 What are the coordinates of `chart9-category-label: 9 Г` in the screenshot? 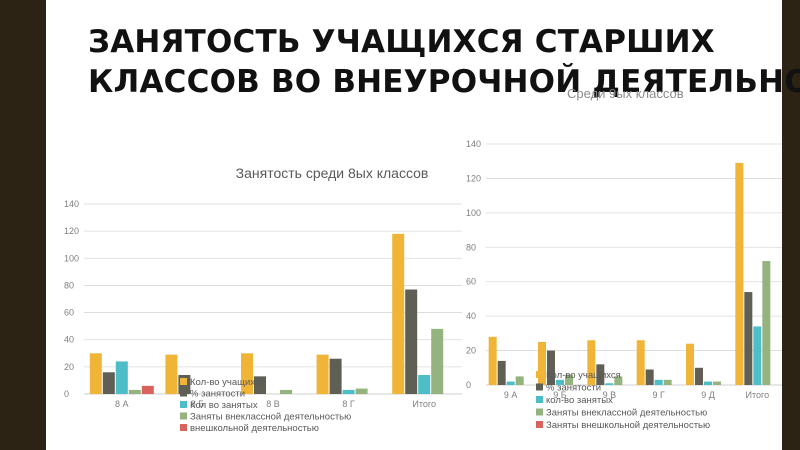 It's located at (658, 395).